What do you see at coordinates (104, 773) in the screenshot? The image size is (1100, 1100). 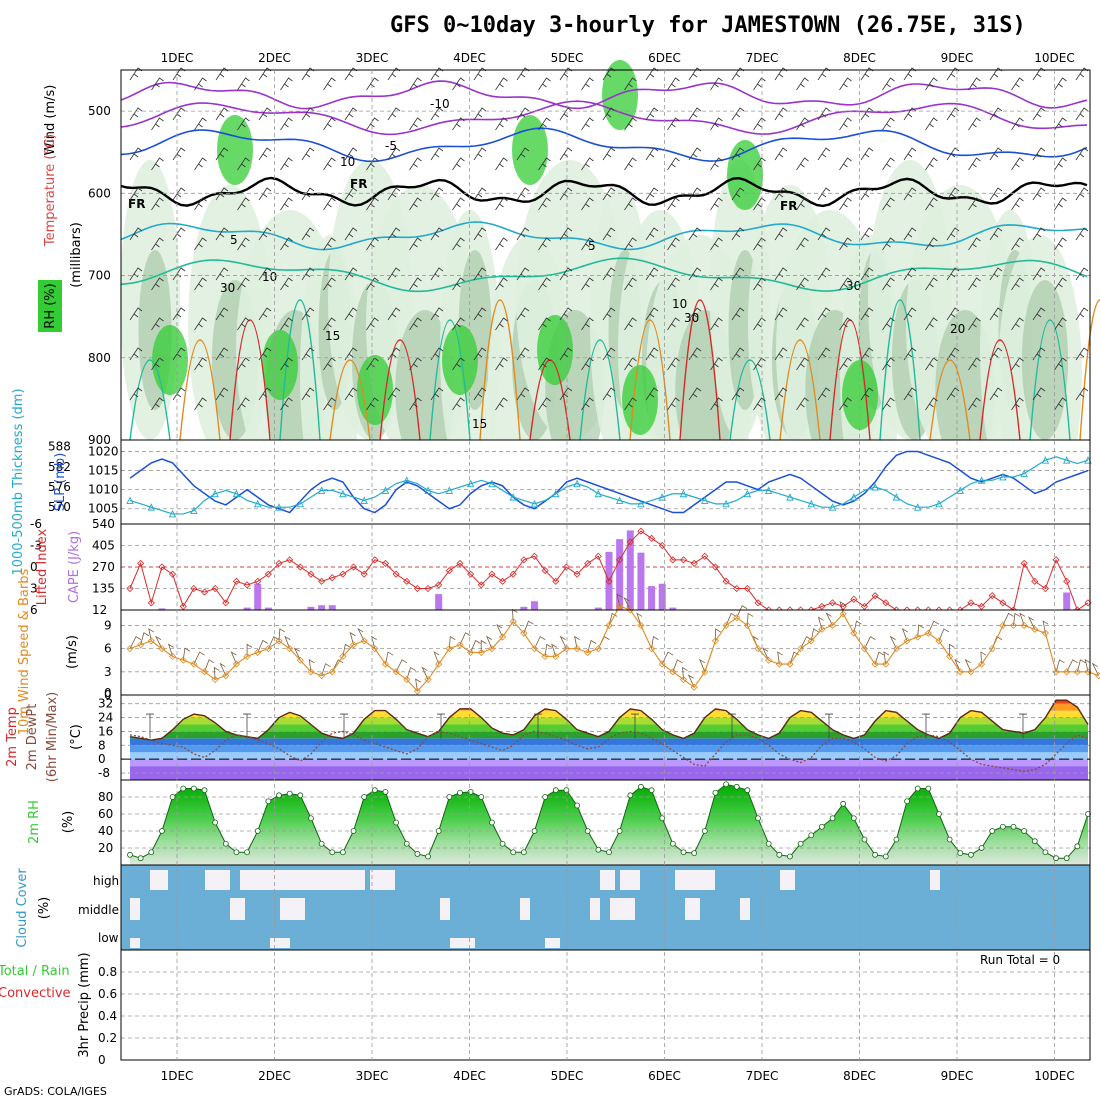 I see `ytick-label-temp: -8` at bounding box center [104, 773].